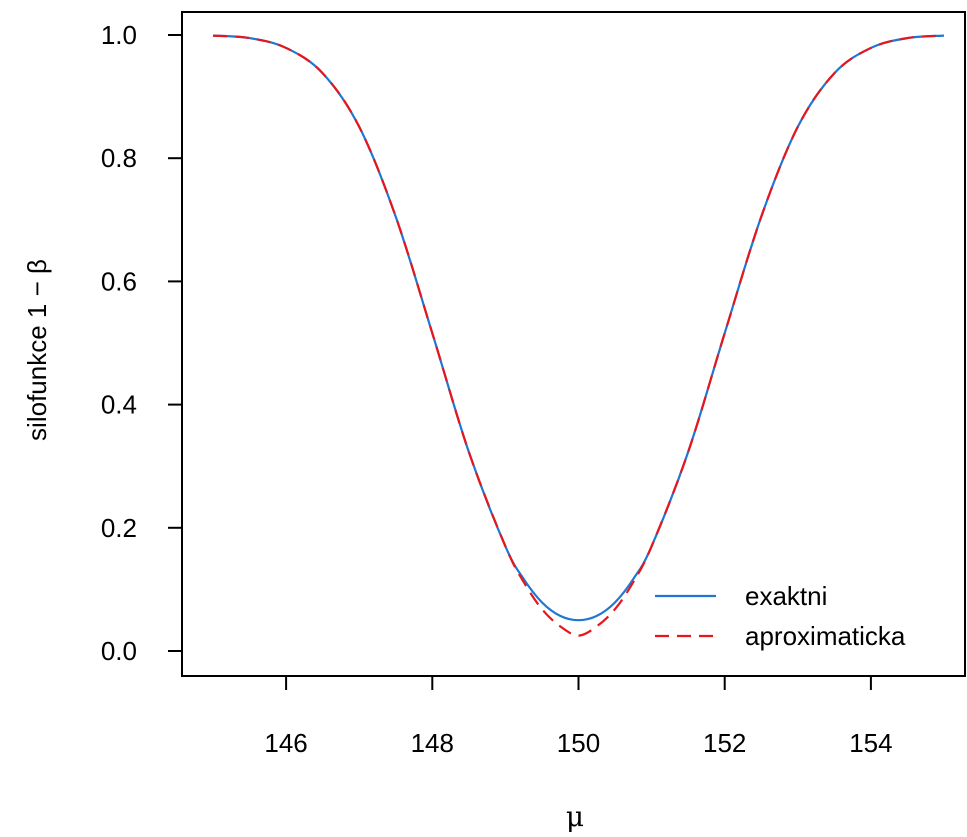 Image resolution: width=967 pixels, height=837 pixels. What do you see at coordinates (724, 743) in the screenshot?
I see `x-tick-label: 152` at bounding box center [724, 743].